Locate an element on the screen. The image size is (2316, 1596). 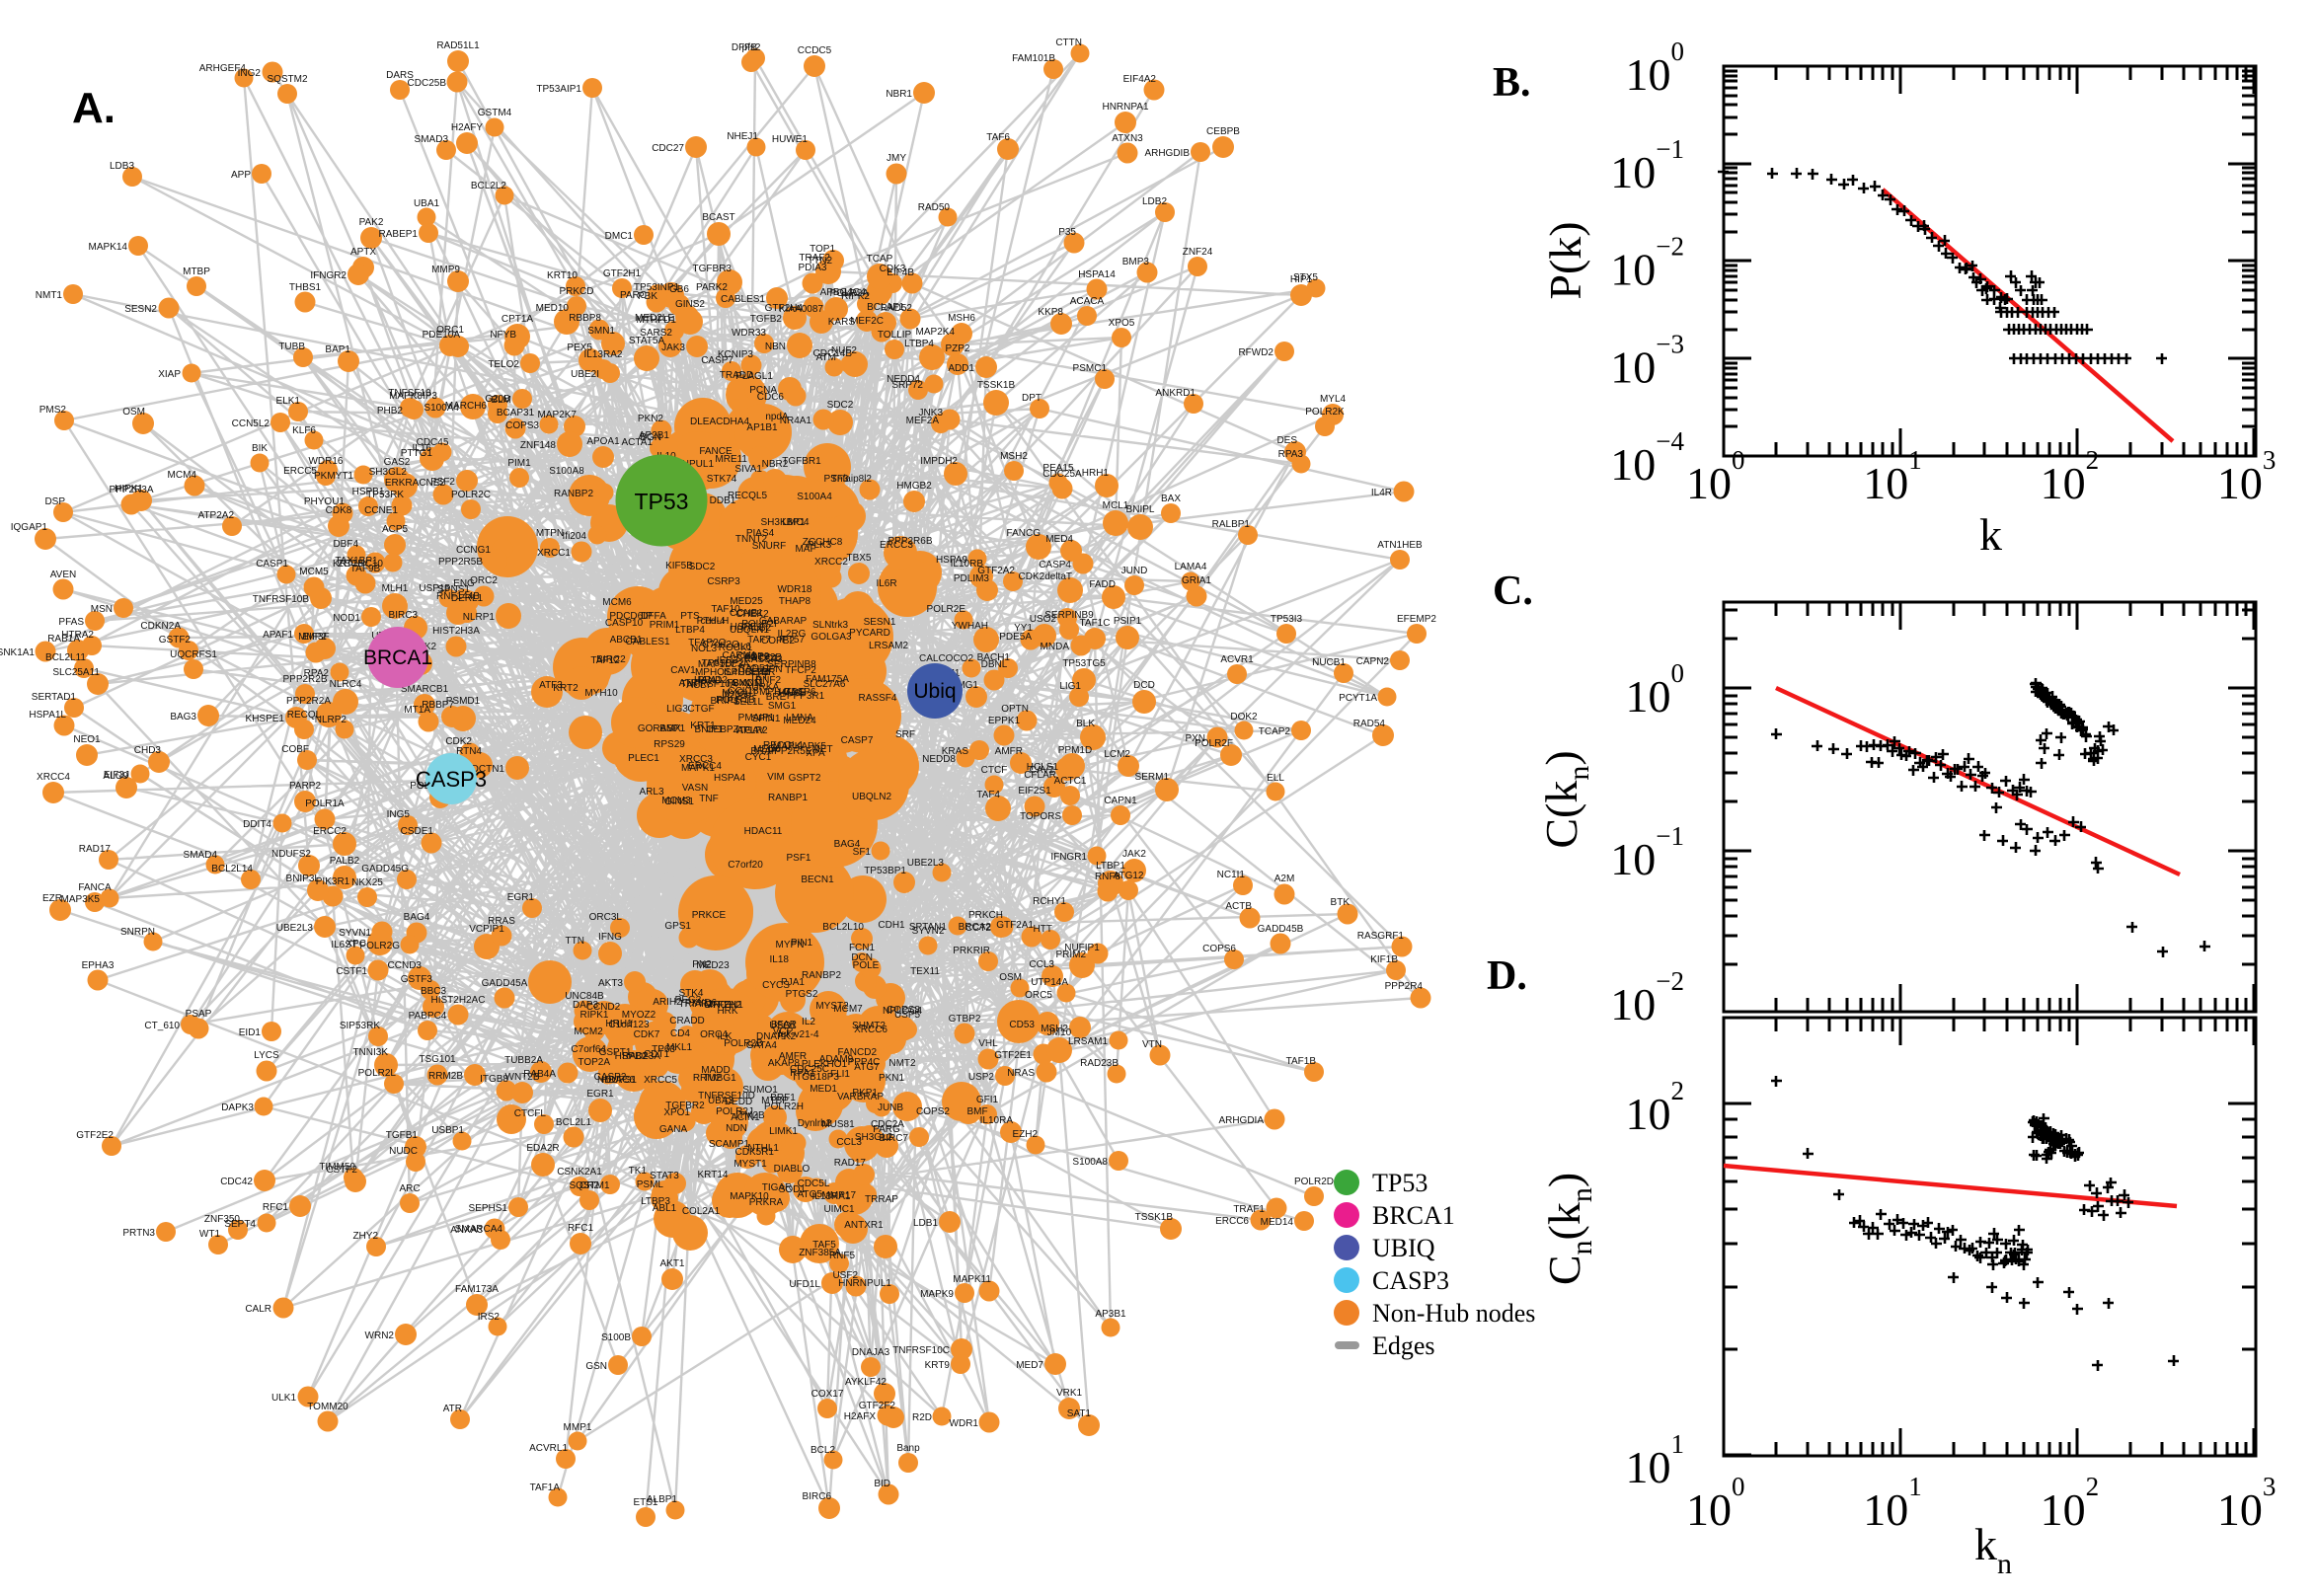
svg-text: KARS is located at coordinates (842, 322).